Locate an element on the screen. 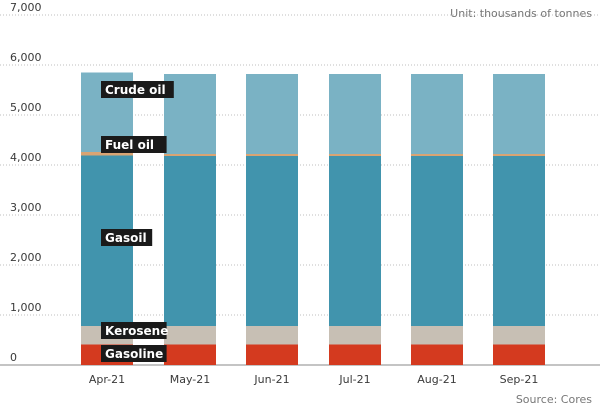 The width and height of the screenshot is (600, 414). y-tick-label: 7,000 is located at coordinates (26, 7).